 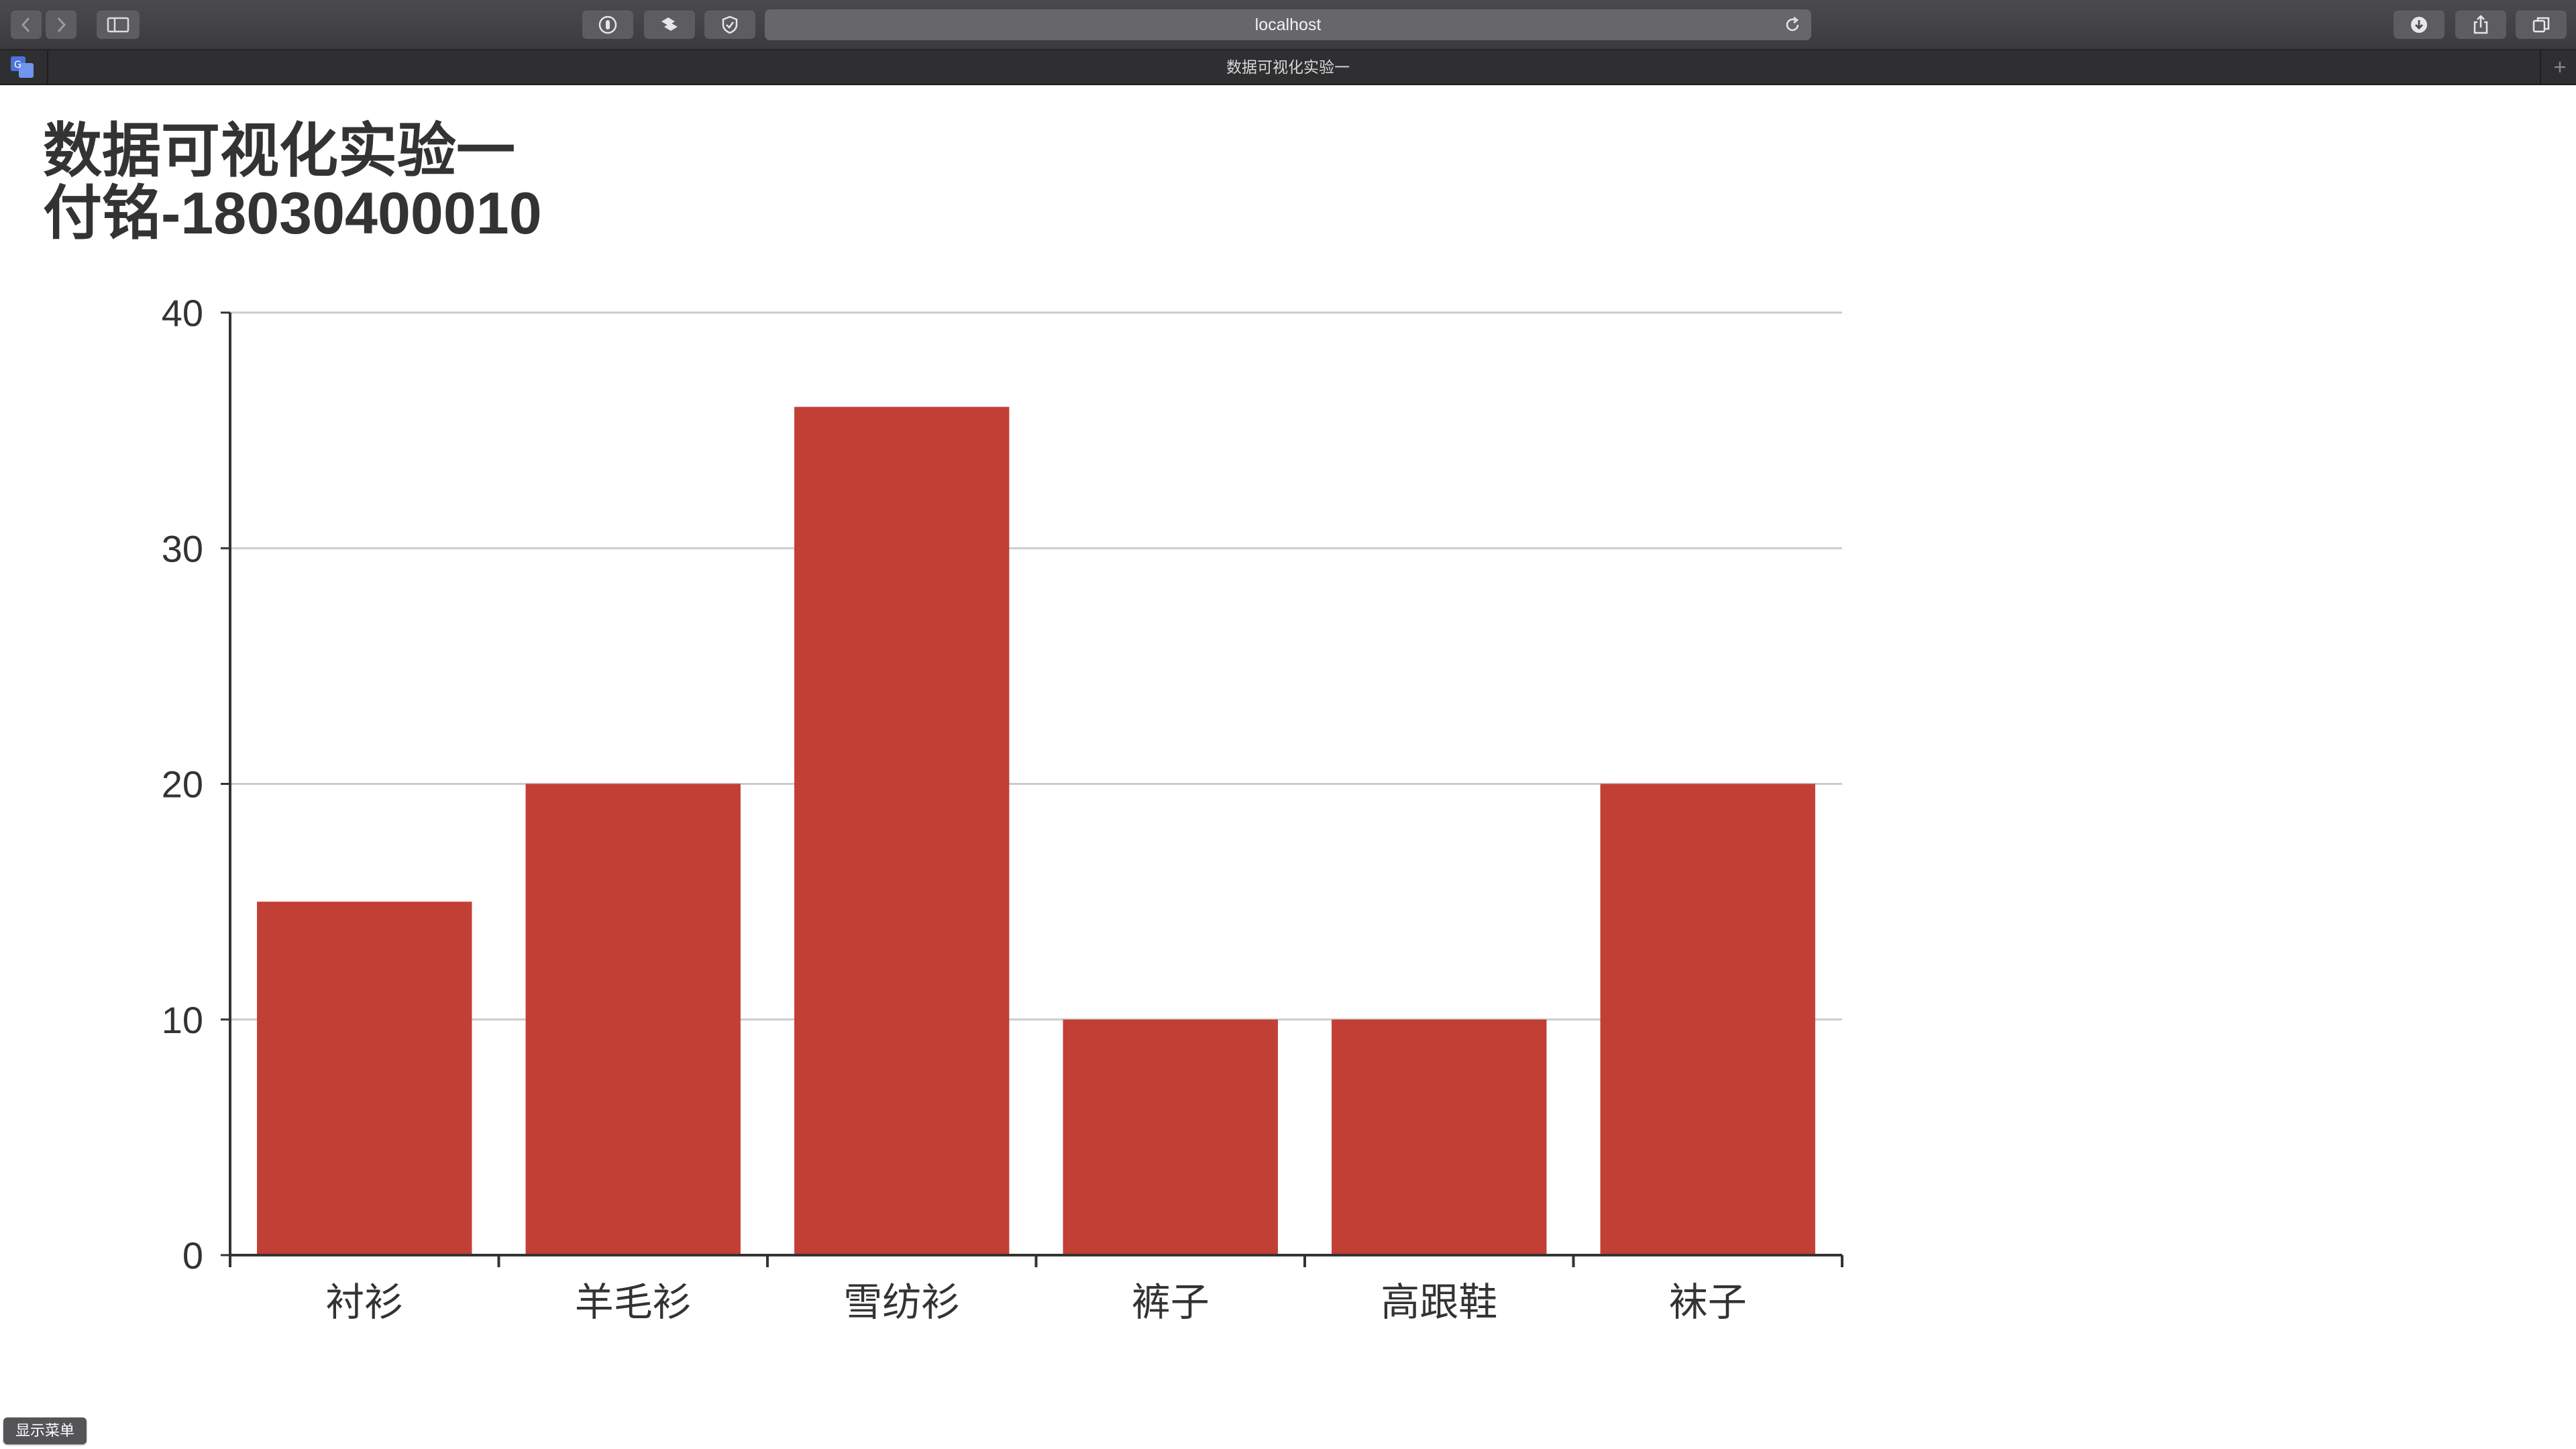 I want to click on password-button, so click(x=607, y=25).